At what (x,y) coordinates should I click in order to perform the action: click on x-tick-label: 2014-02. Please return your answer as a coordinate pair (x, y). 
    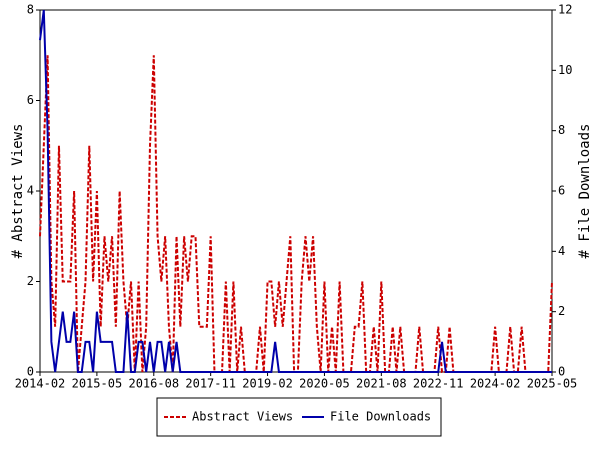
    Looking at the image, I should click on (40, 384).